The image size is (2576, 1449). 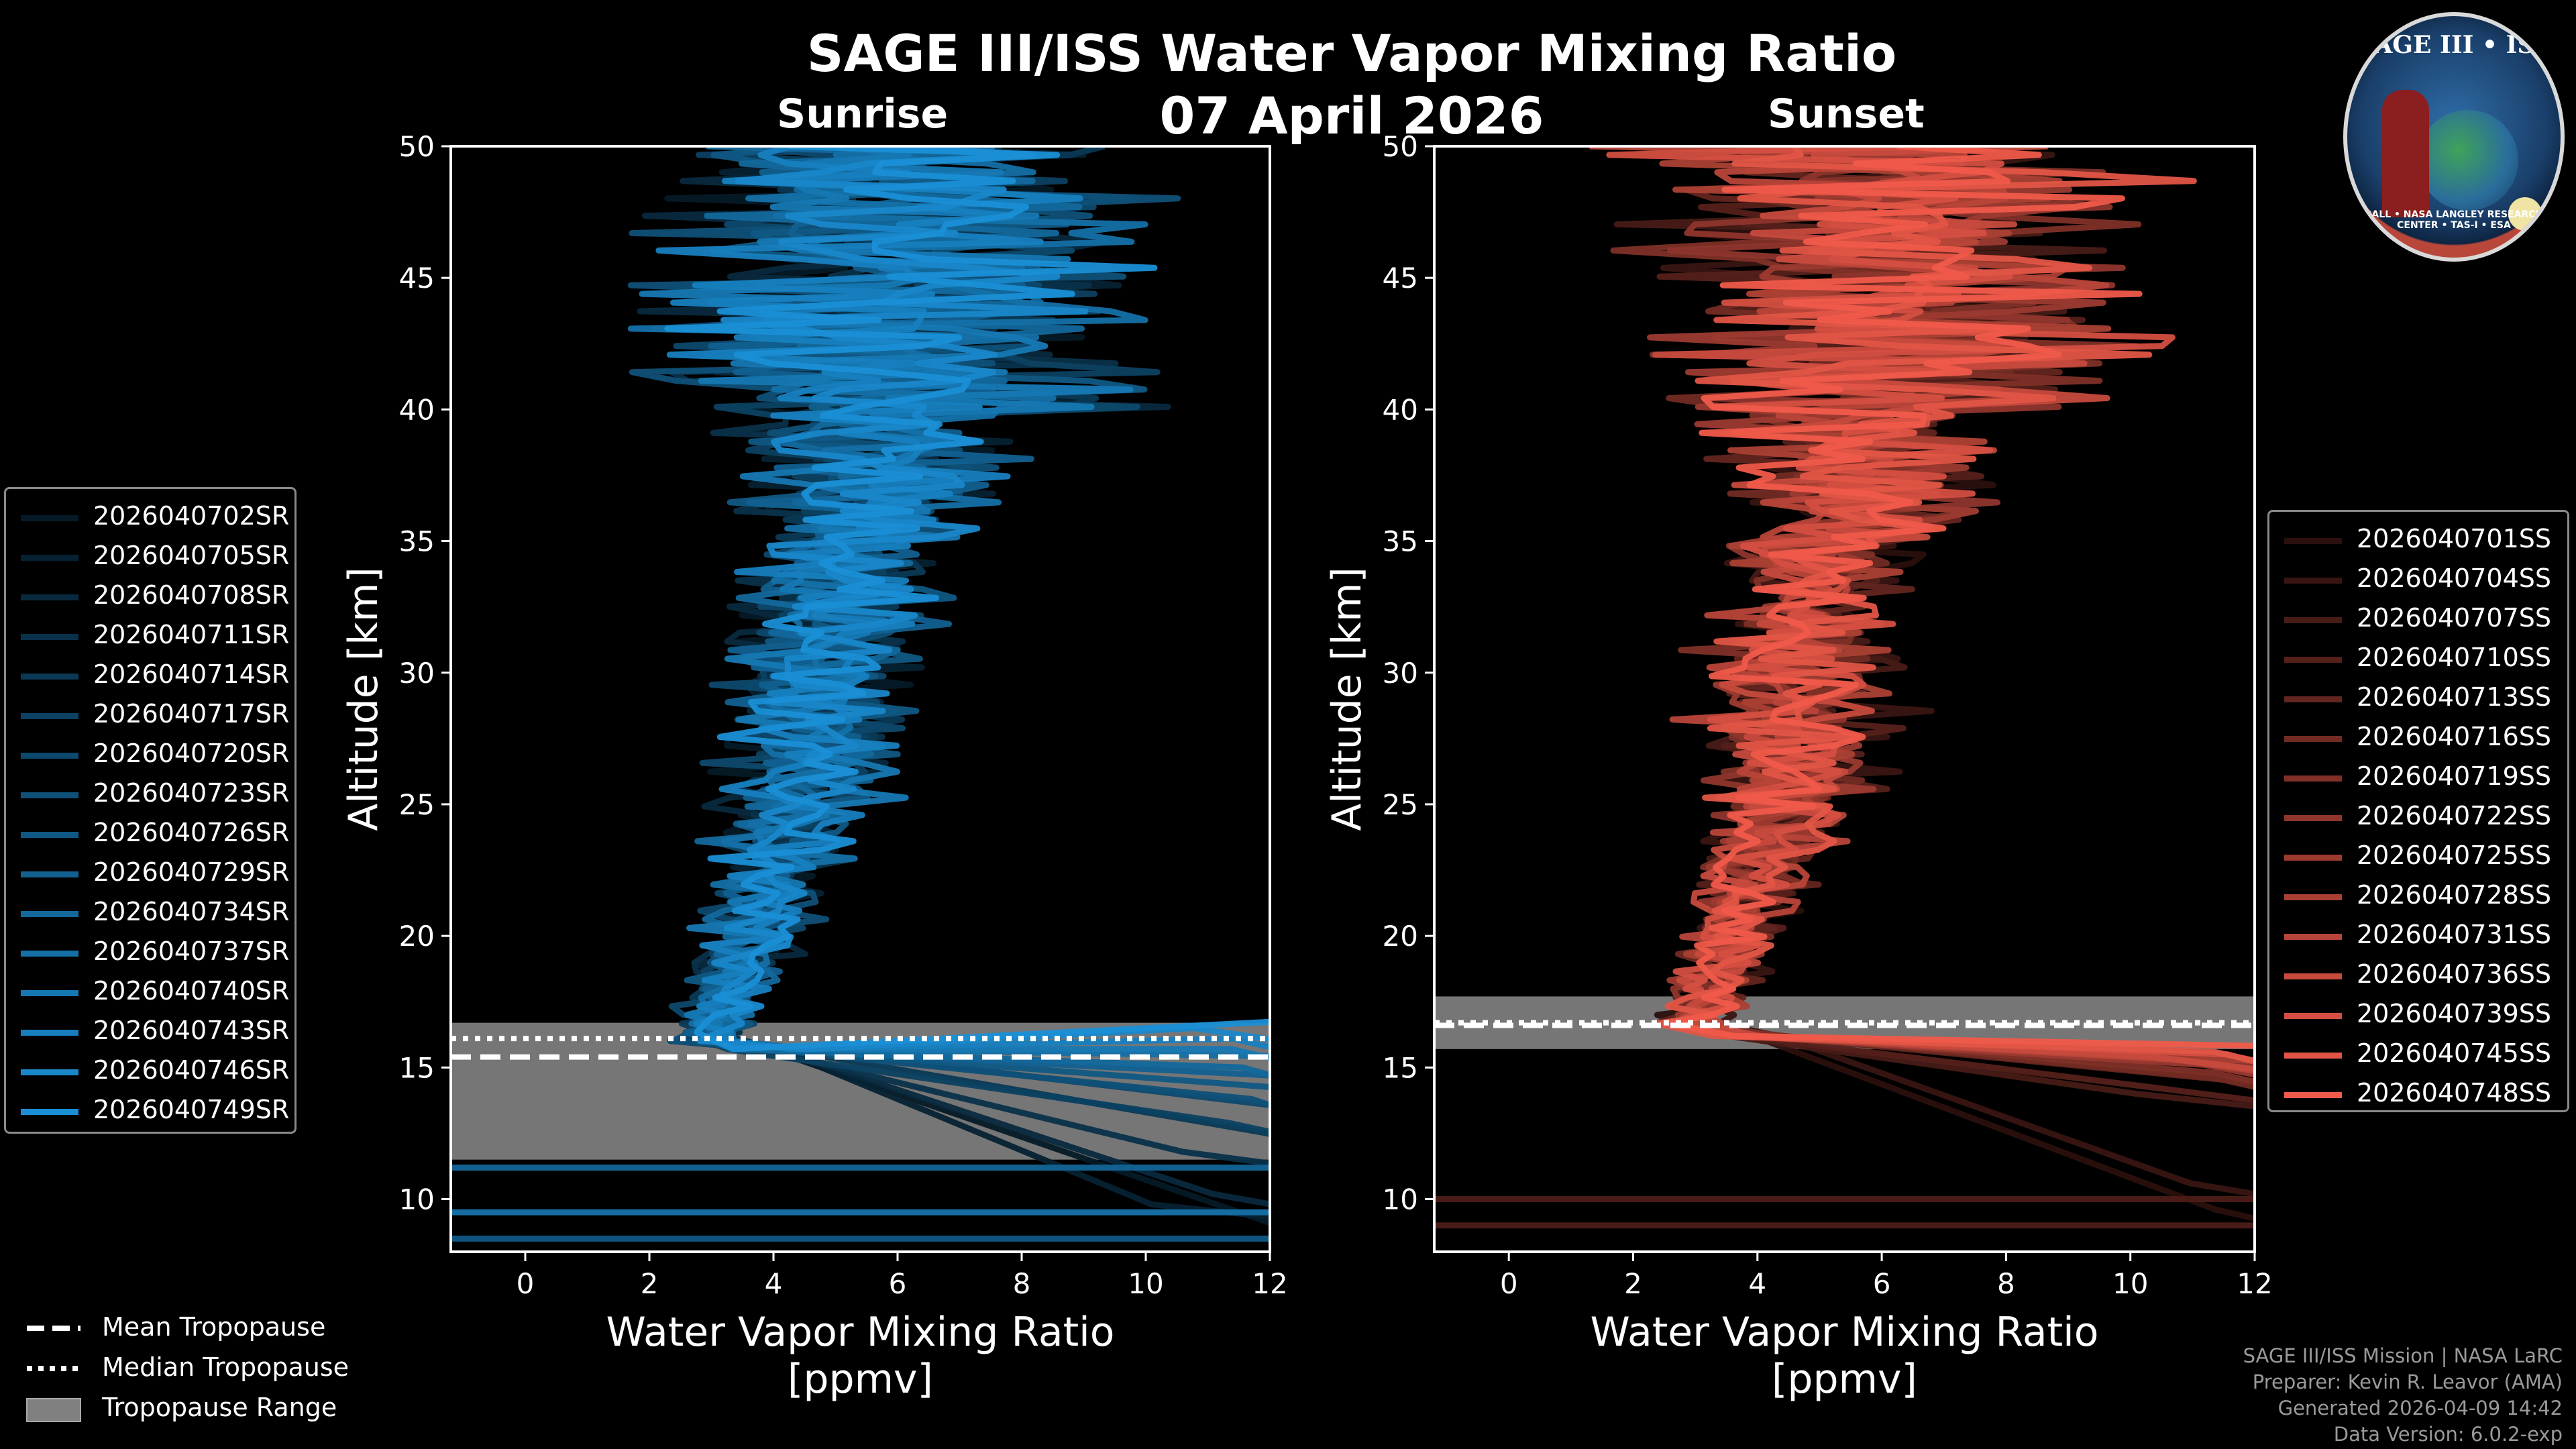 What do you see at coordinates (2454, 895) in the screenshot?
I see `legend-label: 2026040728SS` at bounding box center [2454, 895].